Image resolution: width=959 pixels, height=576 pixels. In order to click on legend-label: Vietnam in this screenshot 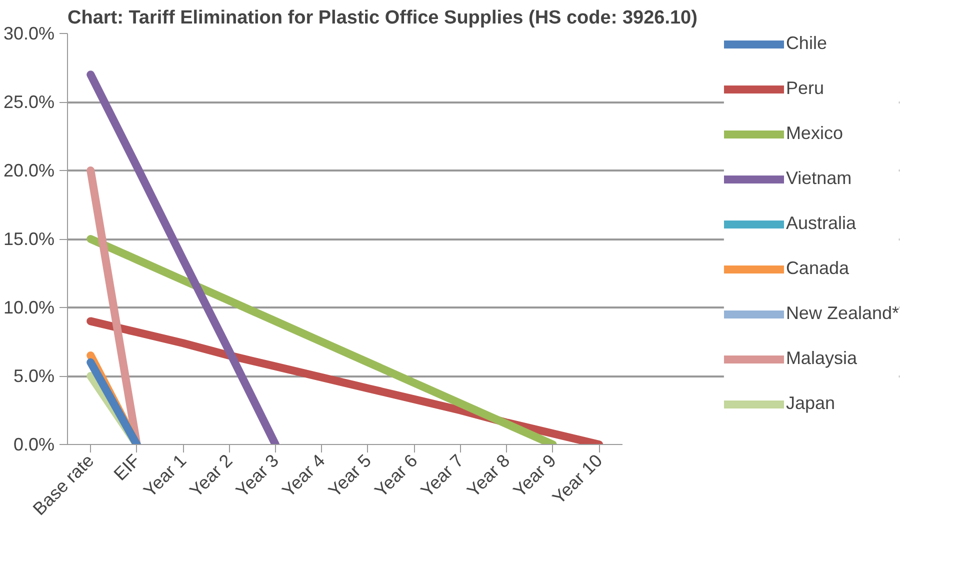, I will do `click(819, 178)`.